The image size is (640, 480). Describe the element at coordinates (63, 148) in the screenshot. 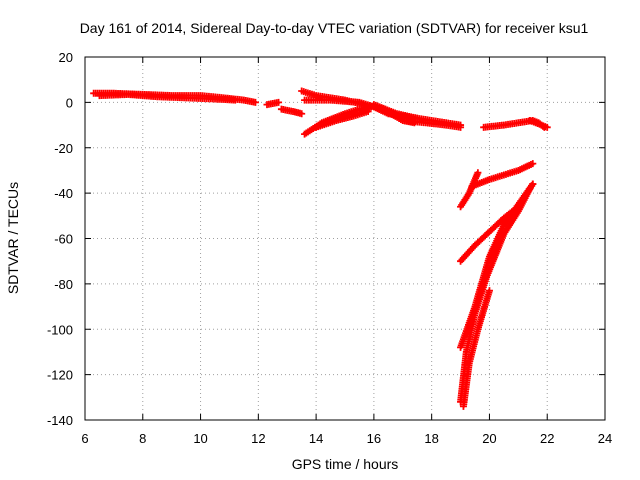

I see `y-tick-label: -20` at that location.